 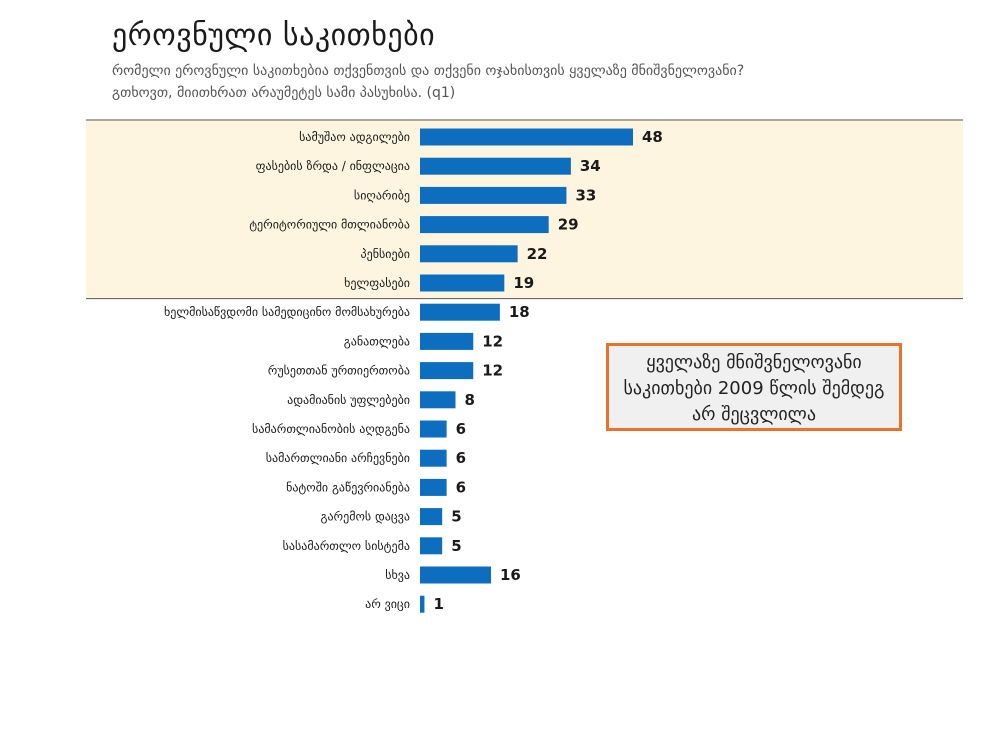 What do you see at coordinates (365, 517) in the screenshot?
I see `category-label: გარემოს დაცვა` at bounding box center [365, 517].